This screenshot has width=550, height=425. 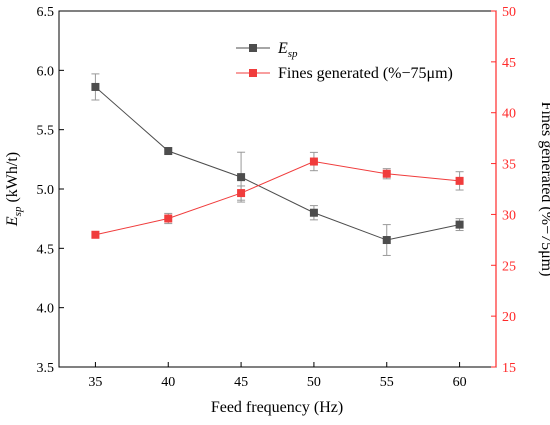 I want to click on y-axis-left-title-sub: sp, so click(x=18, y=211).